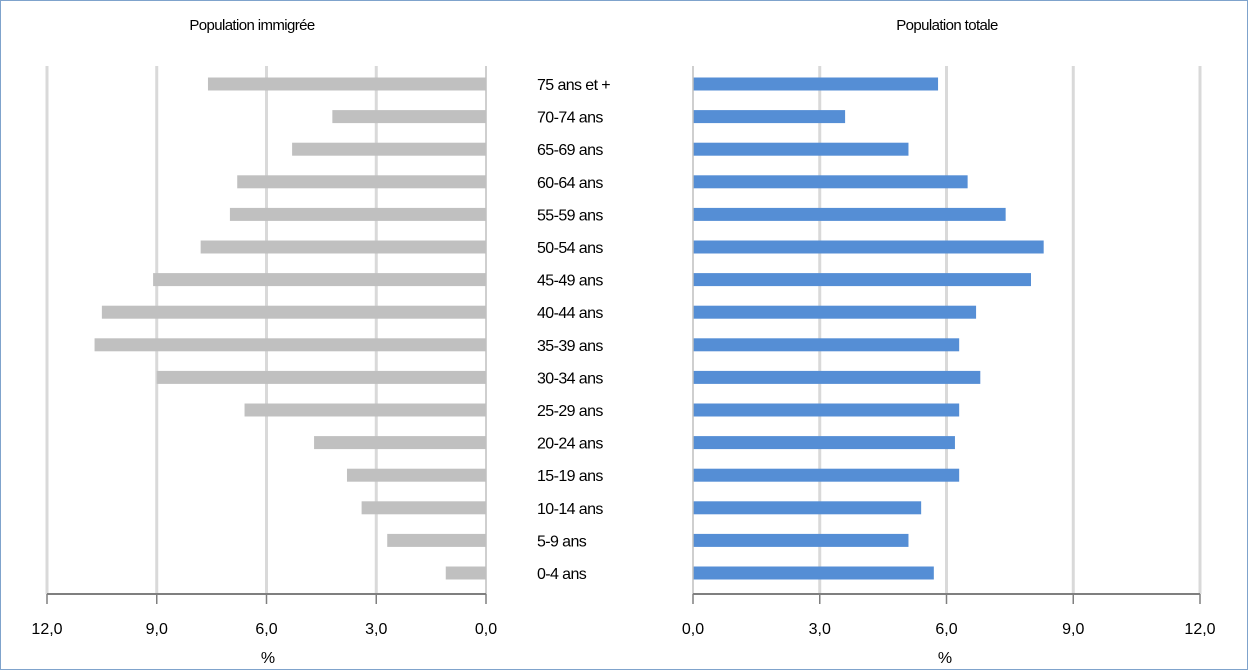 This screenshot has width=1248, height=670. What do you see at coordinates (562, 541) in the screenshot?
I see `category-label: 5-9 ans` at bounding box center [562, 541].